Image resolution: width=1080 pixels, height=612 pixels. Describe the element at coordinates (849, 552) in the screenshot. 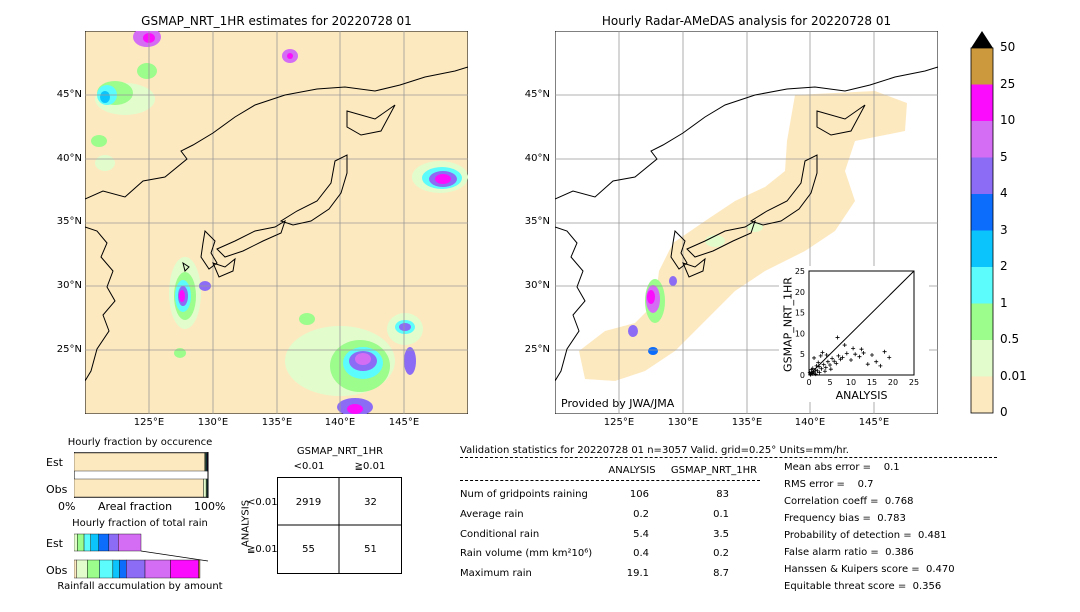

I see `score-far: False alarm ratio = 0.386` at that location.